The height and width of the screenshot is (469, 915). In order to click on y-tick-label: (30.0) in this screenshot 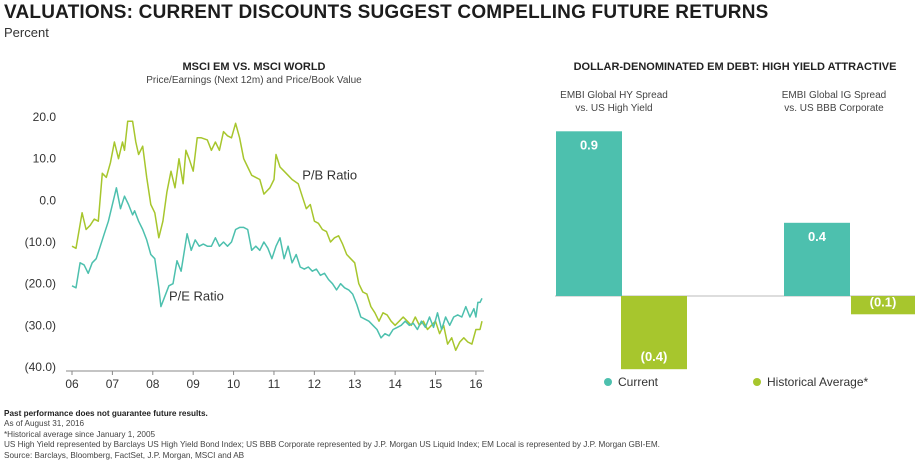, I will do `click(40, 325)`.